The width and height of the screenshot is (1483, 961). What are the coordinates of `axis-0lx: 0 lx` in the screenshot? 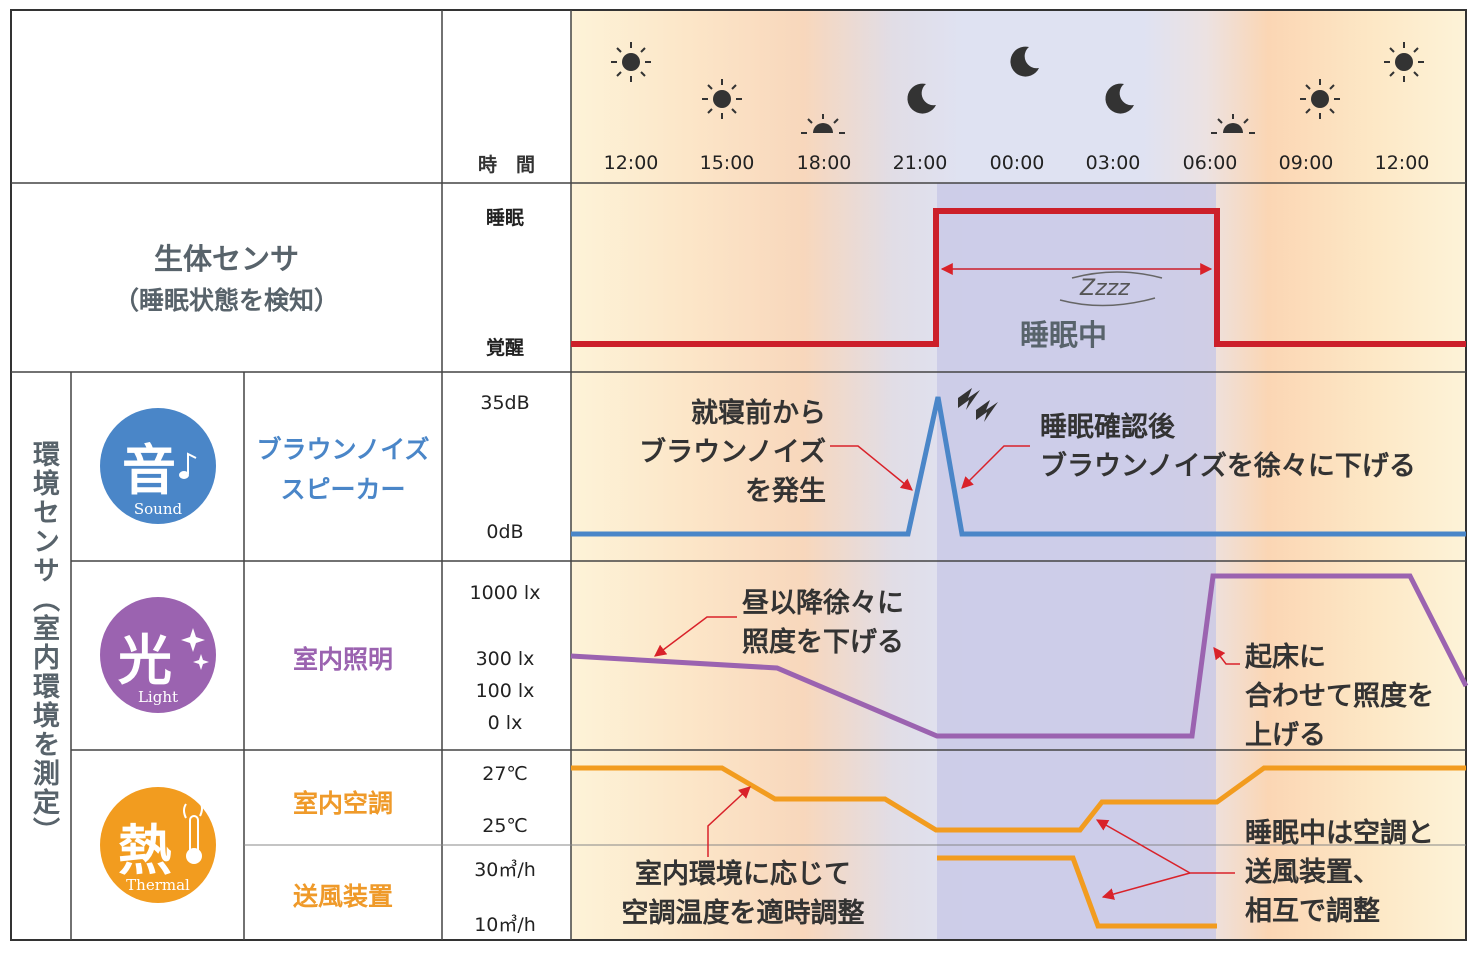 It's located at (505, 723).